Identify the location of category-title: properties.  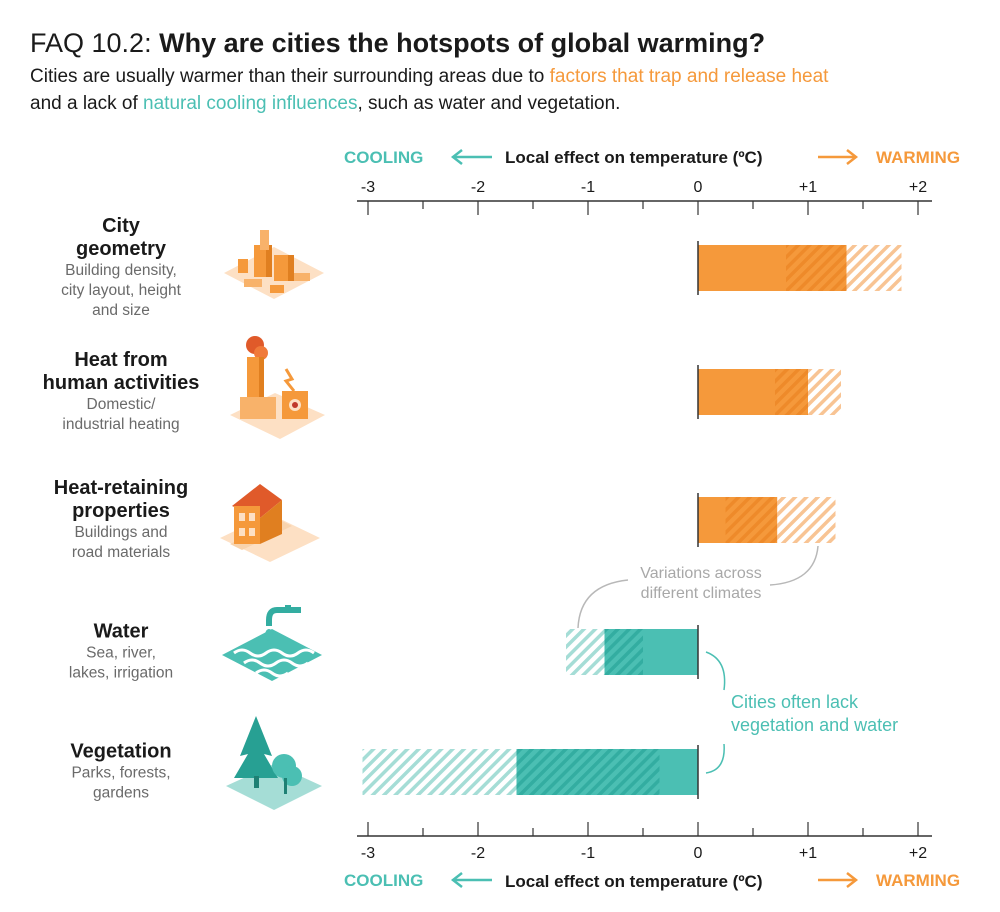
(121, 511).